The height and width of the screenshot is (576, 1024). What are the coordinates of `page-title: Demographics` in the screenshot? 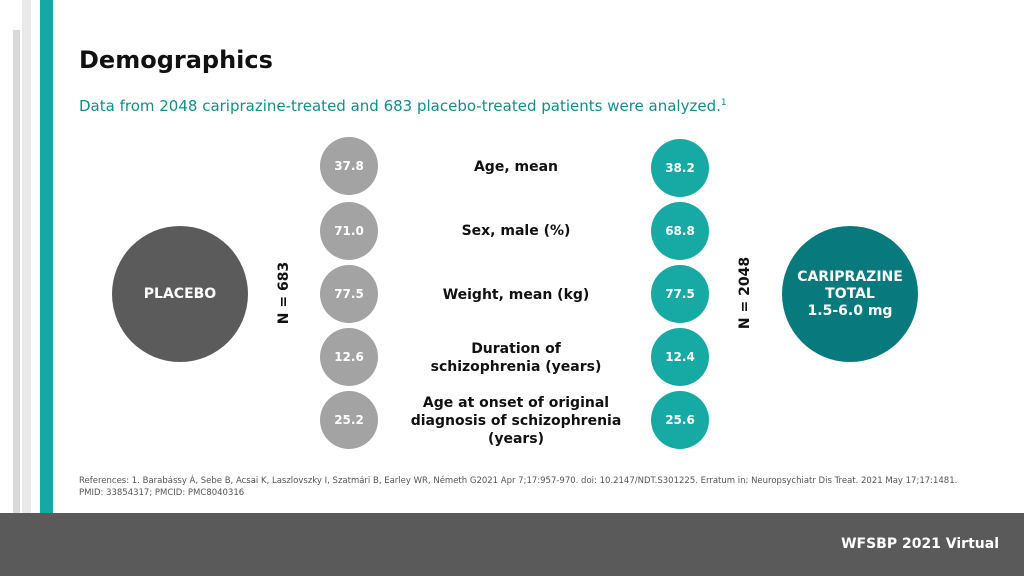 It's located at (176, 60).